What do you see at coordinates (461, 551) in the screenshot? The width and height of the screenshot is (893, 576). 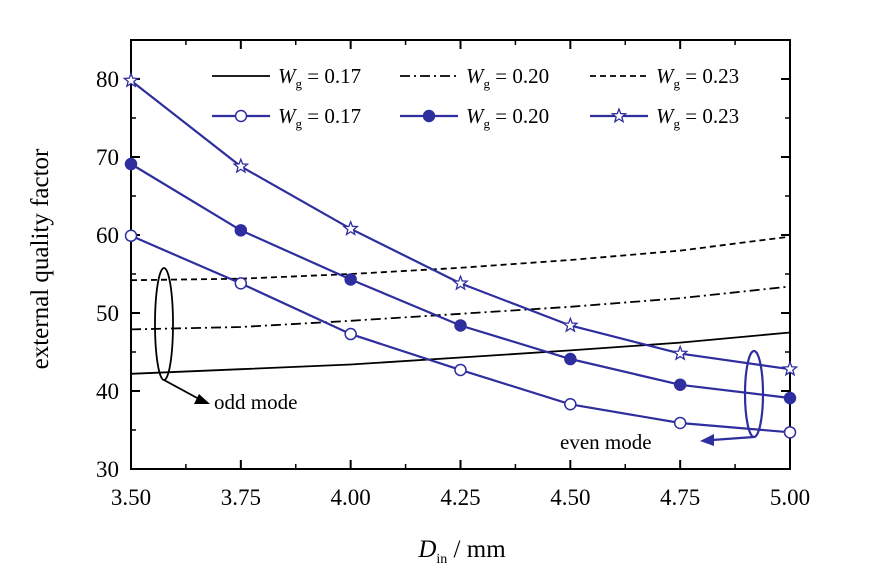 I see `x-axis-title: Din / mm` at bounding box center [461, 551].